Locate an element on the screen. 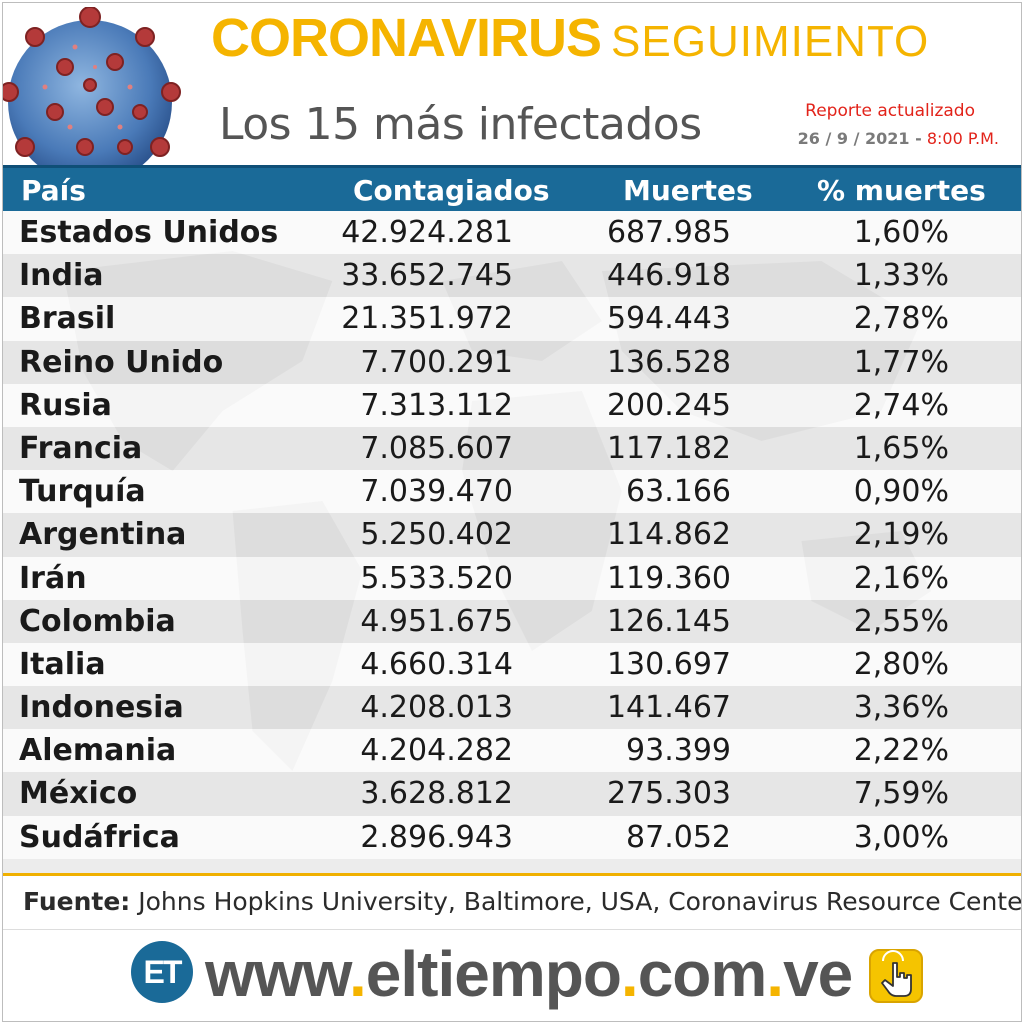  table-row: Irán 5.533.520 119.360 2,16% is located at coordinates (512, 578).